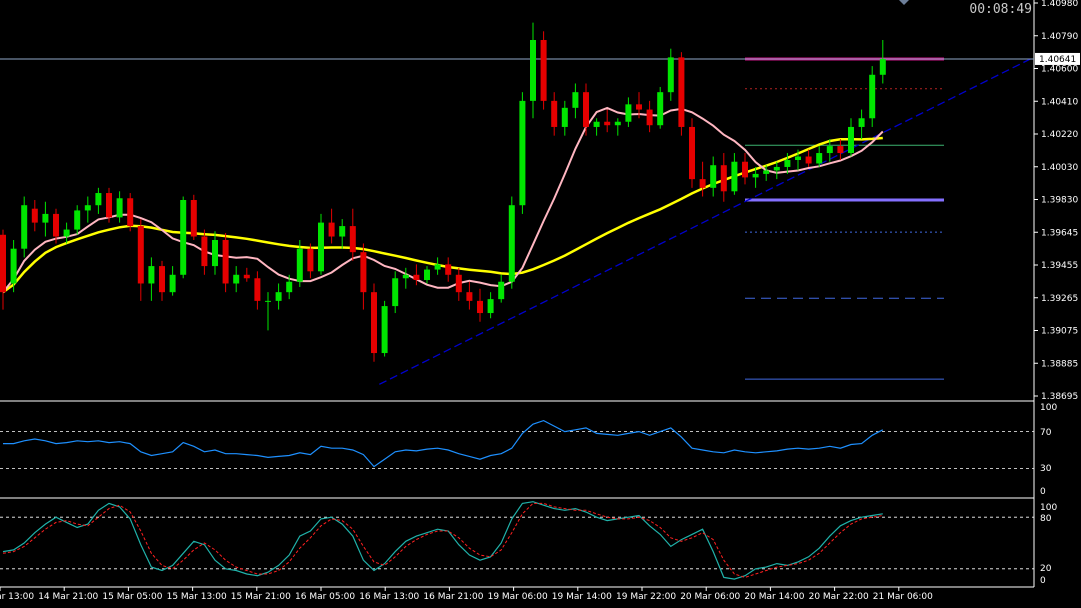  Describe the element at coordinates (1043, 581) in the screenshot. I see `stochastic-tick-label: 0` at that location.